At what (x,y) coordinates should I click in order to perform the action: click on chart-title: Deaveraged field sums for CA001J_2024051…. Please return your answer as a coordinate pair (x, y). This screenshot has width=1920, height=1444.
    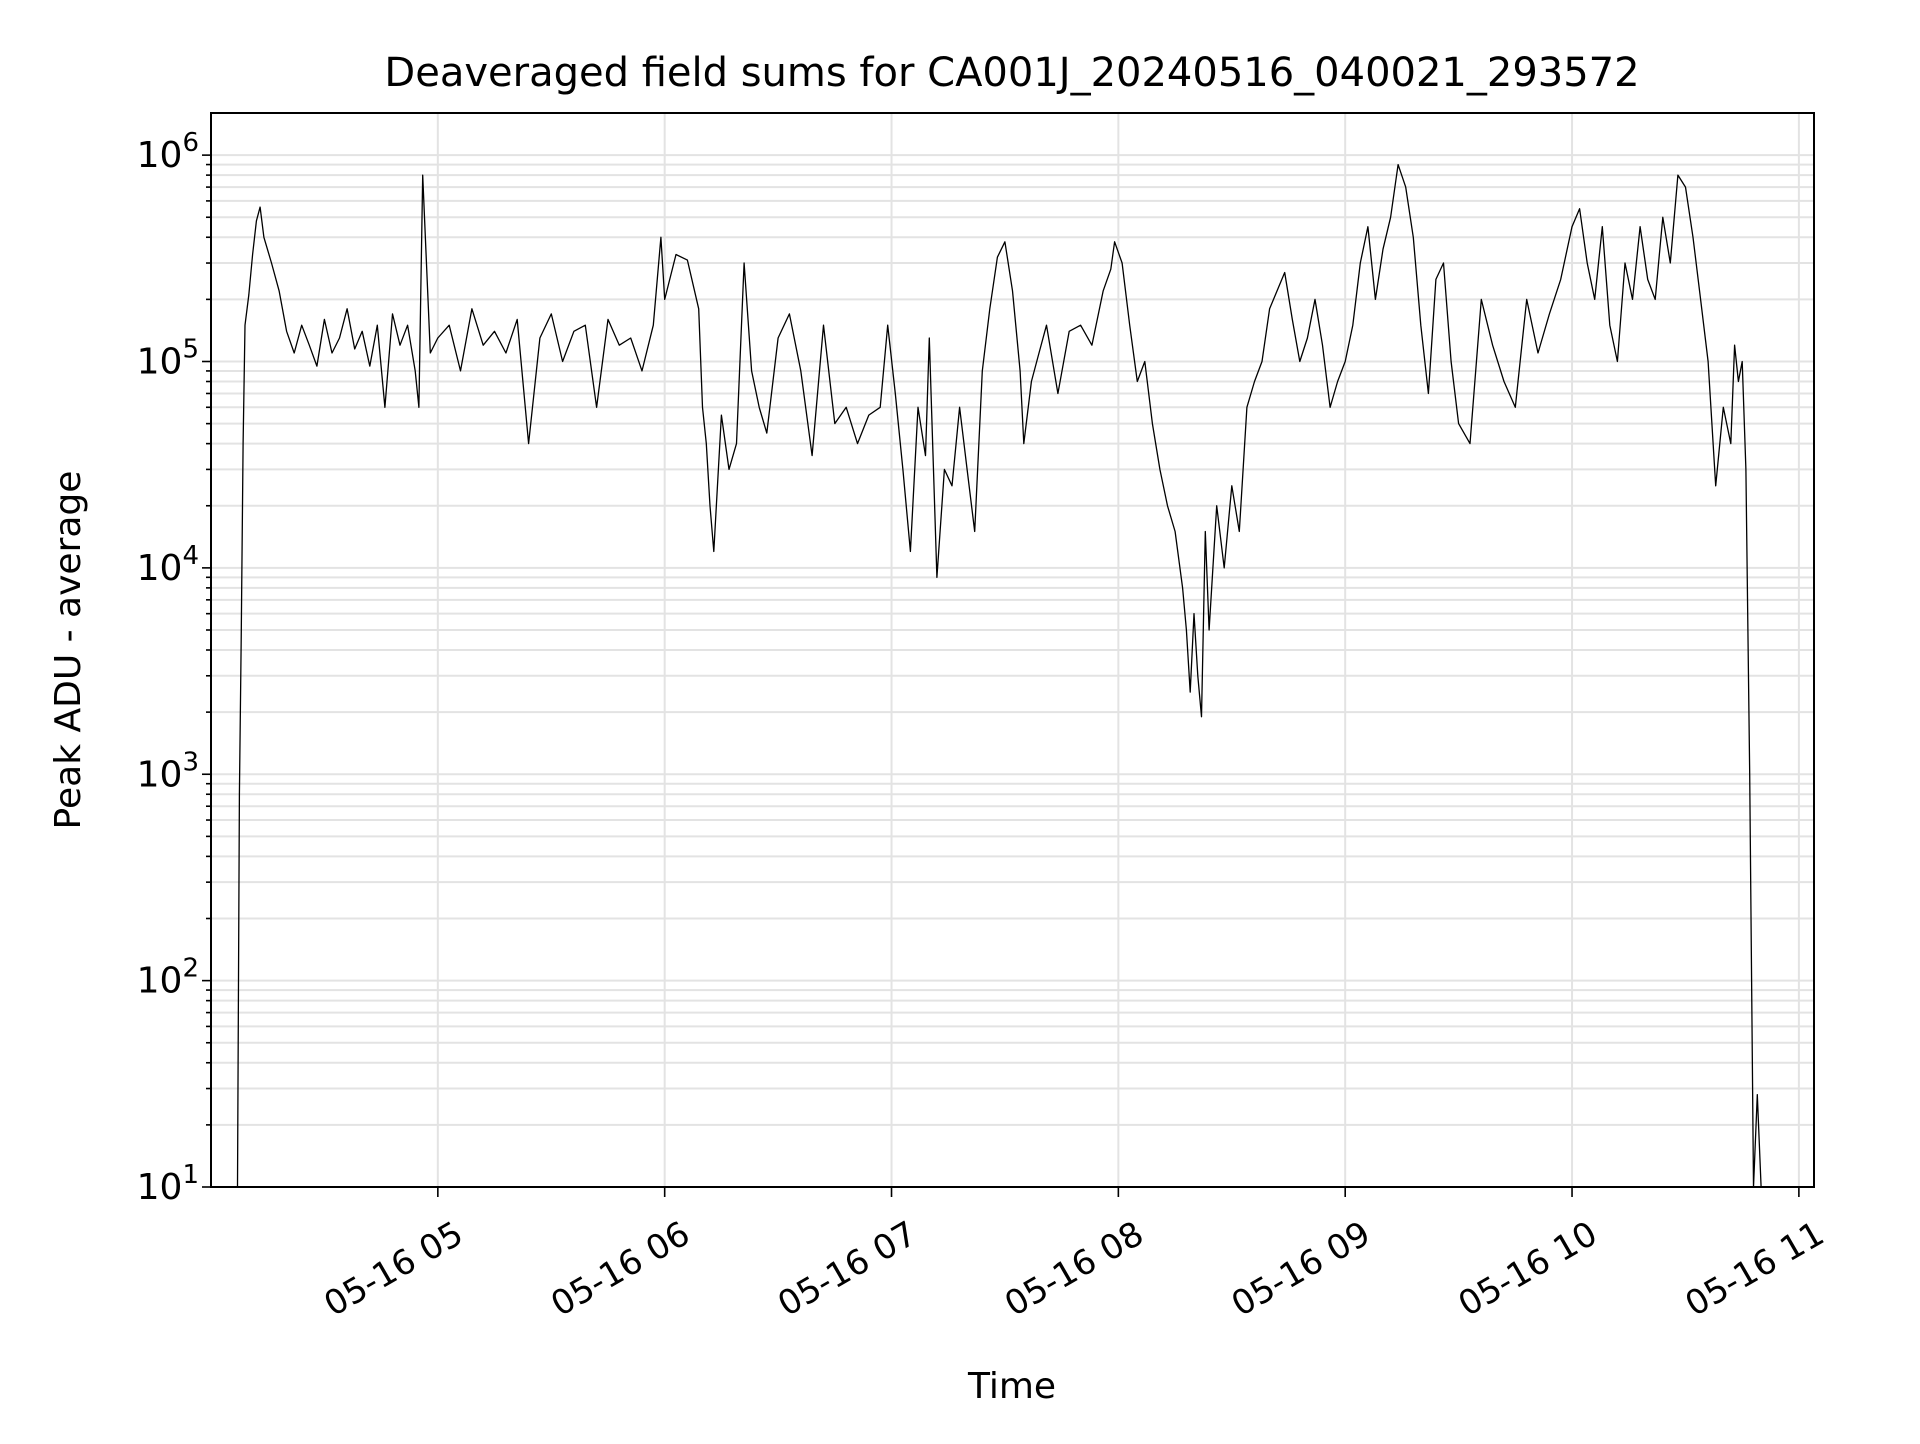
    Looking at the image, I should click on (1011, 73).